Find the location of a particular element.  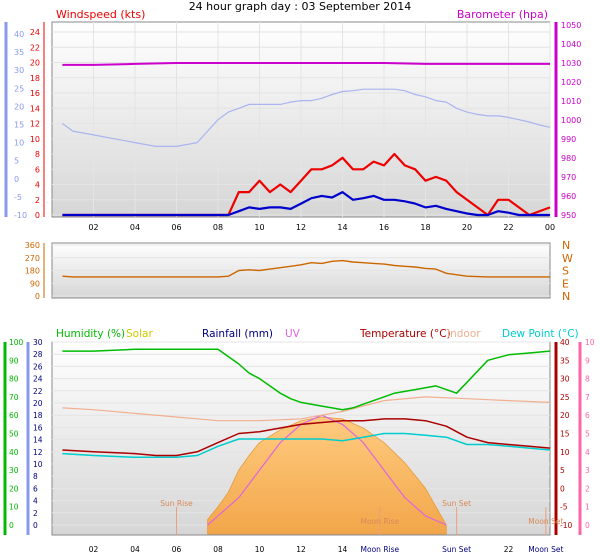

rain-tick-label: 20 is located at coordinates (38, 403).